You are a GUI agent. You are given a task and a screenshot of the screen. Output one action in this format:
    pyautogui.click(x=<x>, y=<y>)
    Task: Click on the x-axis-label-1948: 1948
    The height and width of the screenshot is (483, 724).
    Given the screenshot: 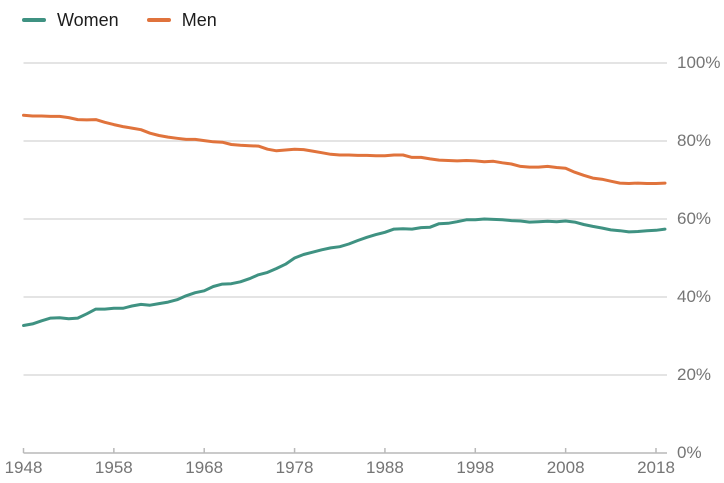 What is the action you would take?
    pyautogui.click(x=23, y=467)
    